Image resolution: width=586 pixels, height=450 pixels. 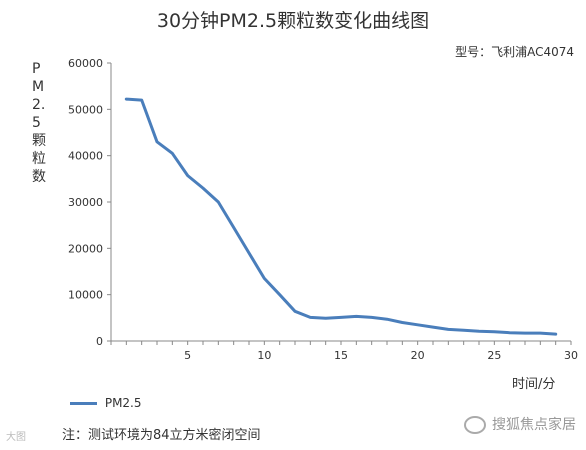 What do you see at coordinates (99, 341) in the screenshot?
I see `y-tick-label: 0` at bounding box center [99, 341].